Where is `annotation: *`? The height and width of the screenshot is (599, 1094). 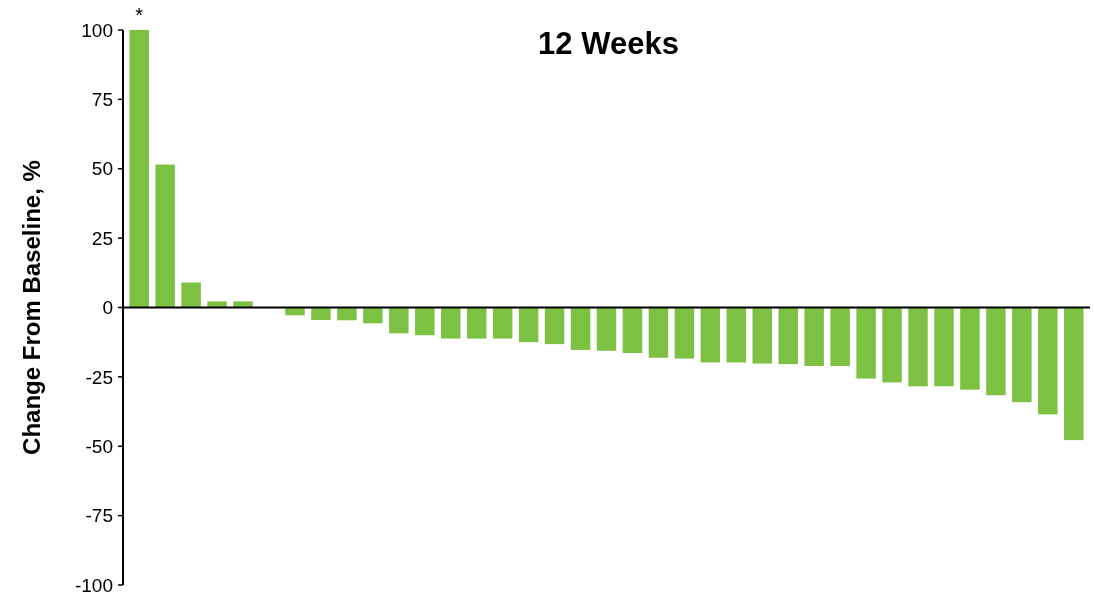 annotation: * is located at coordinates (139, 15).